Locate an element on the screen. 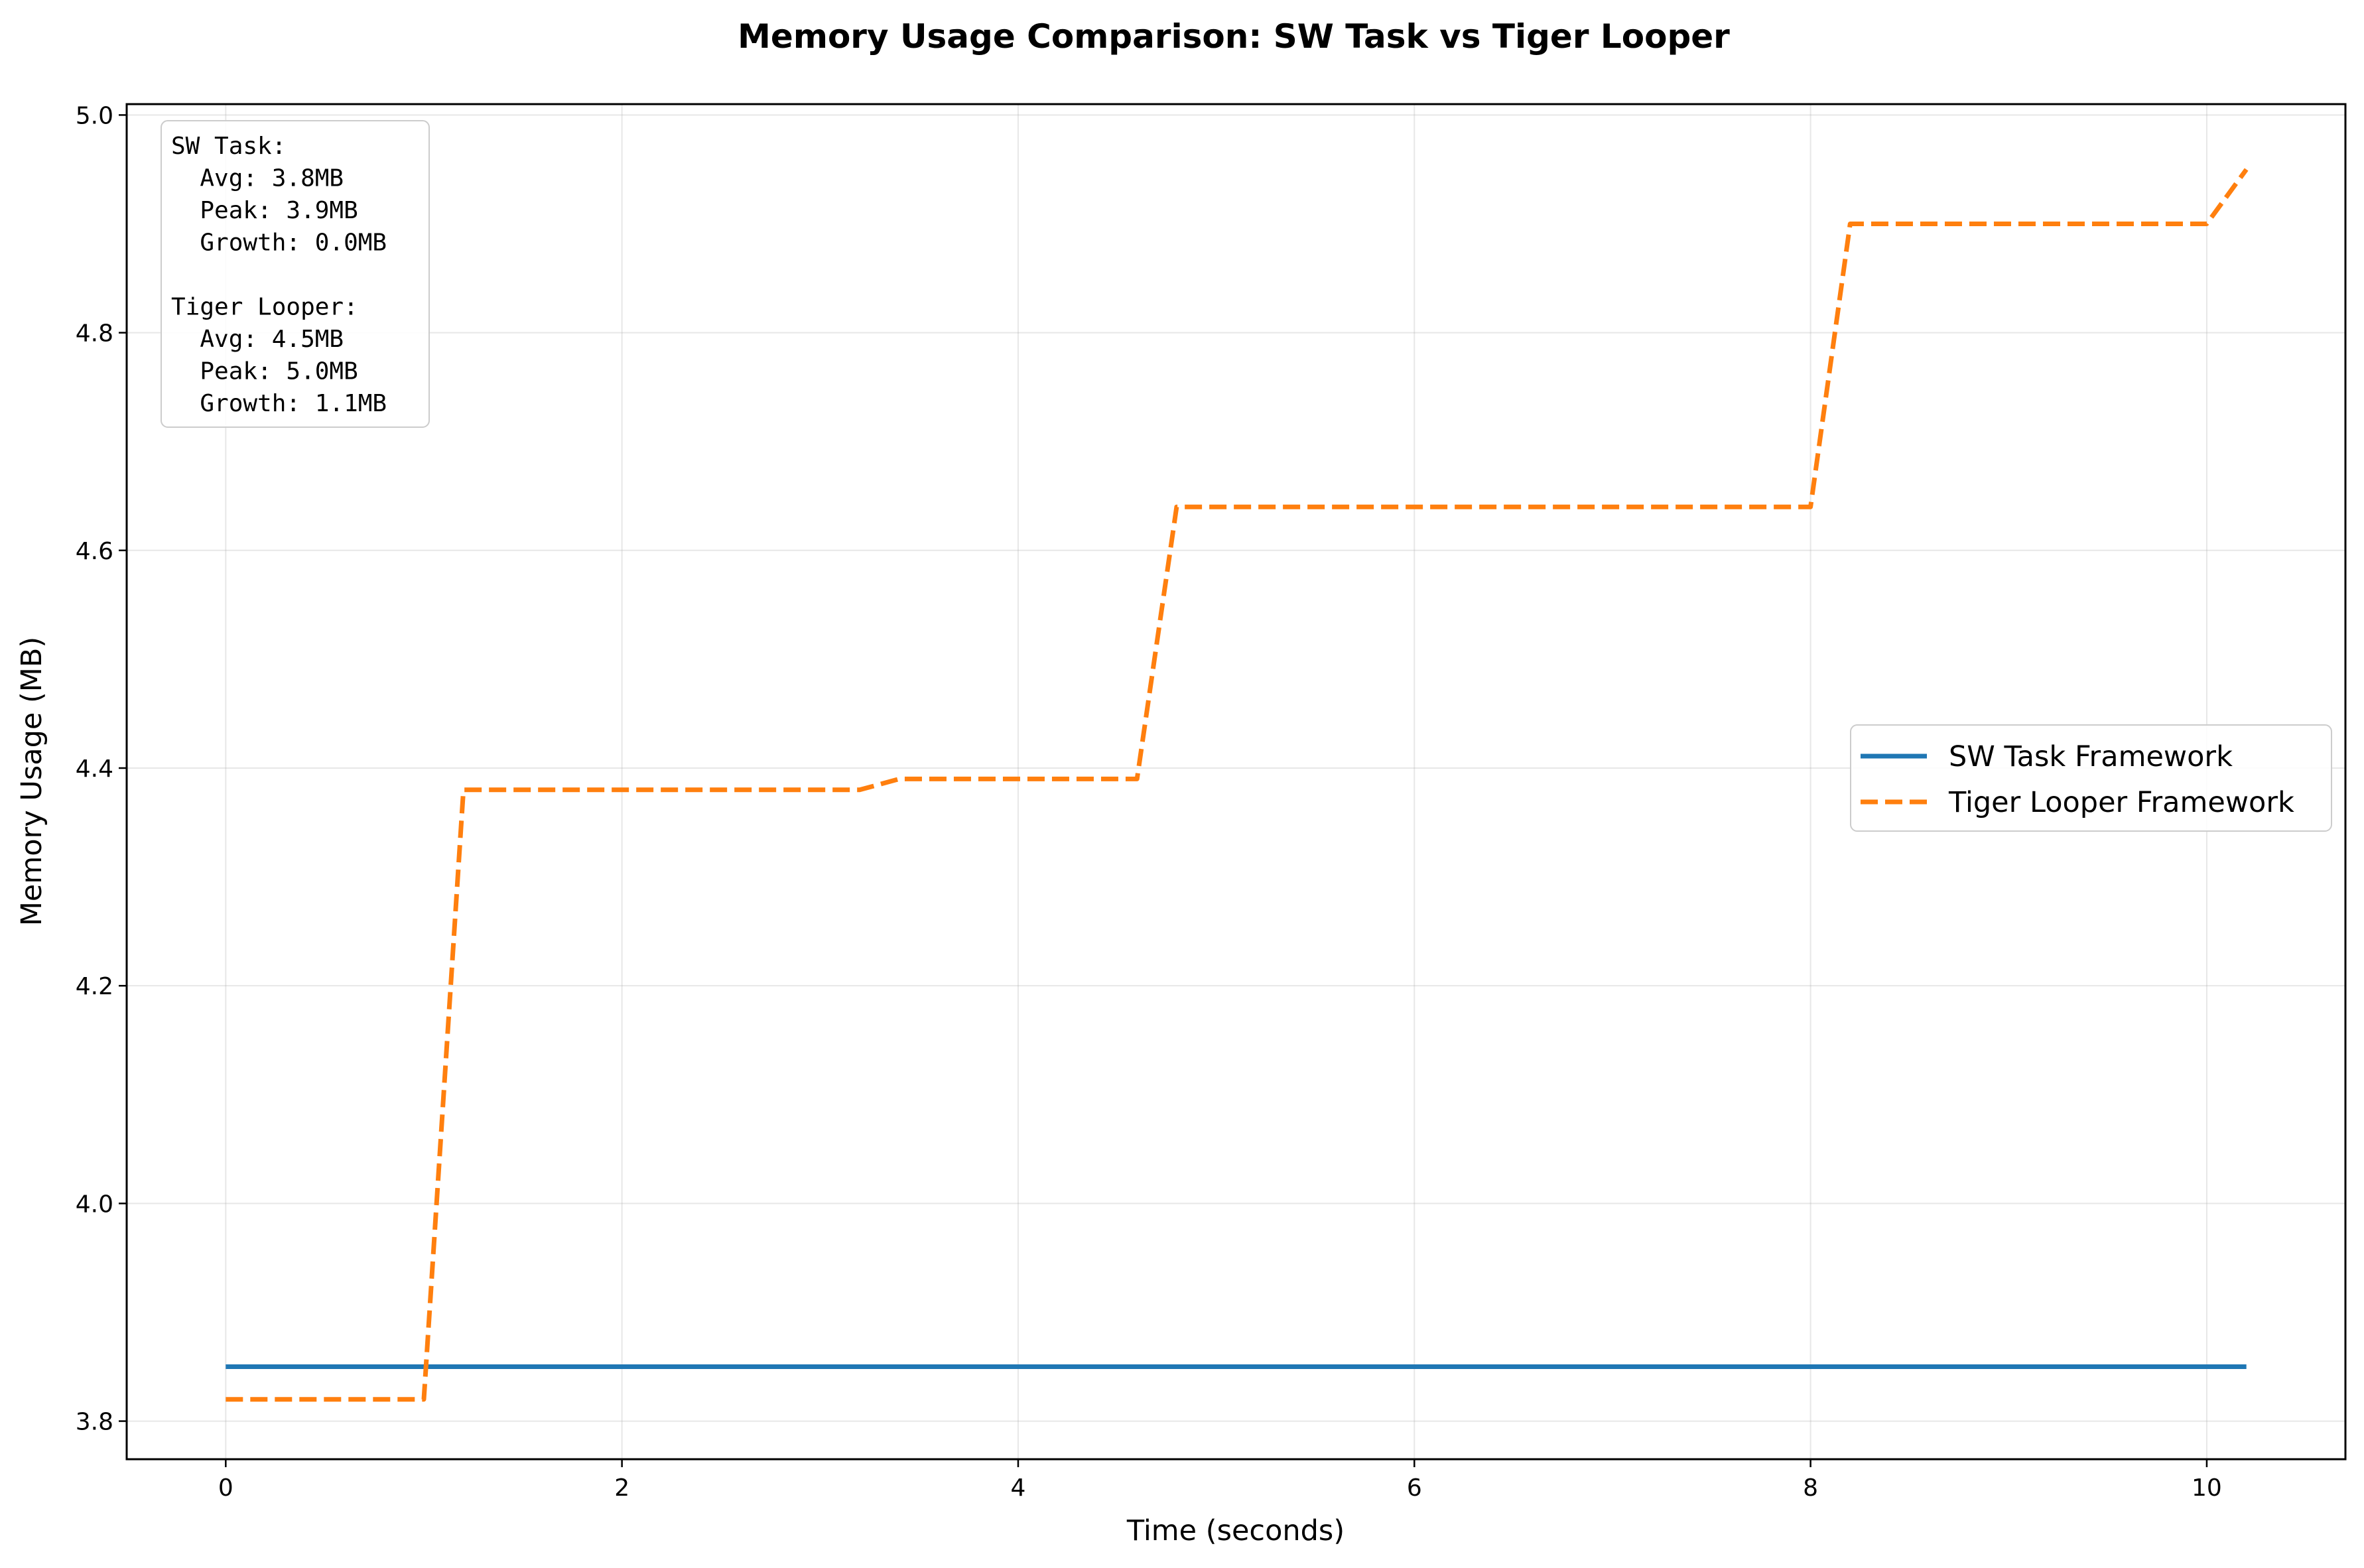 This screenshot has height=1568, width=2364. stats-line: Peak: 5.0MB is located at coordinates (264, 371).